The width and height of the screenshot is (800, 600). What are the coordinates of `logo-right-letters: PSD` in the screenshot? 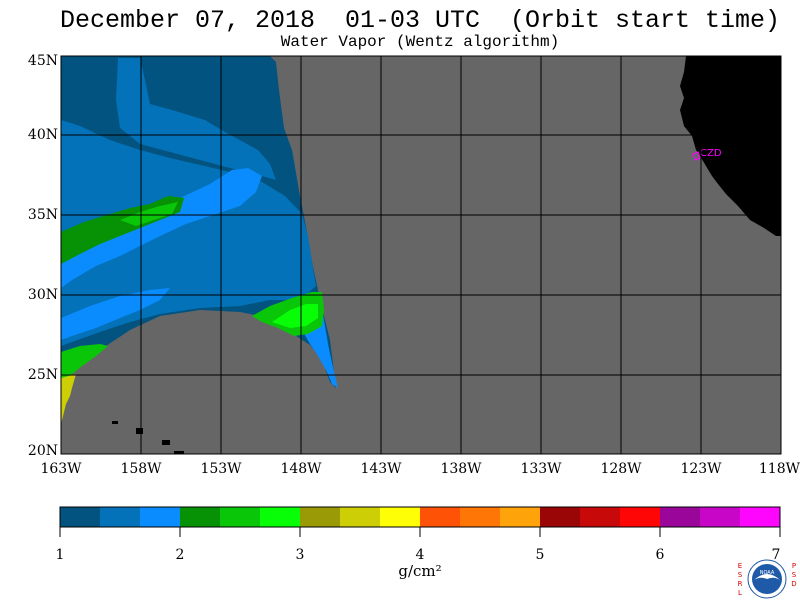 It's located at (793, 575).